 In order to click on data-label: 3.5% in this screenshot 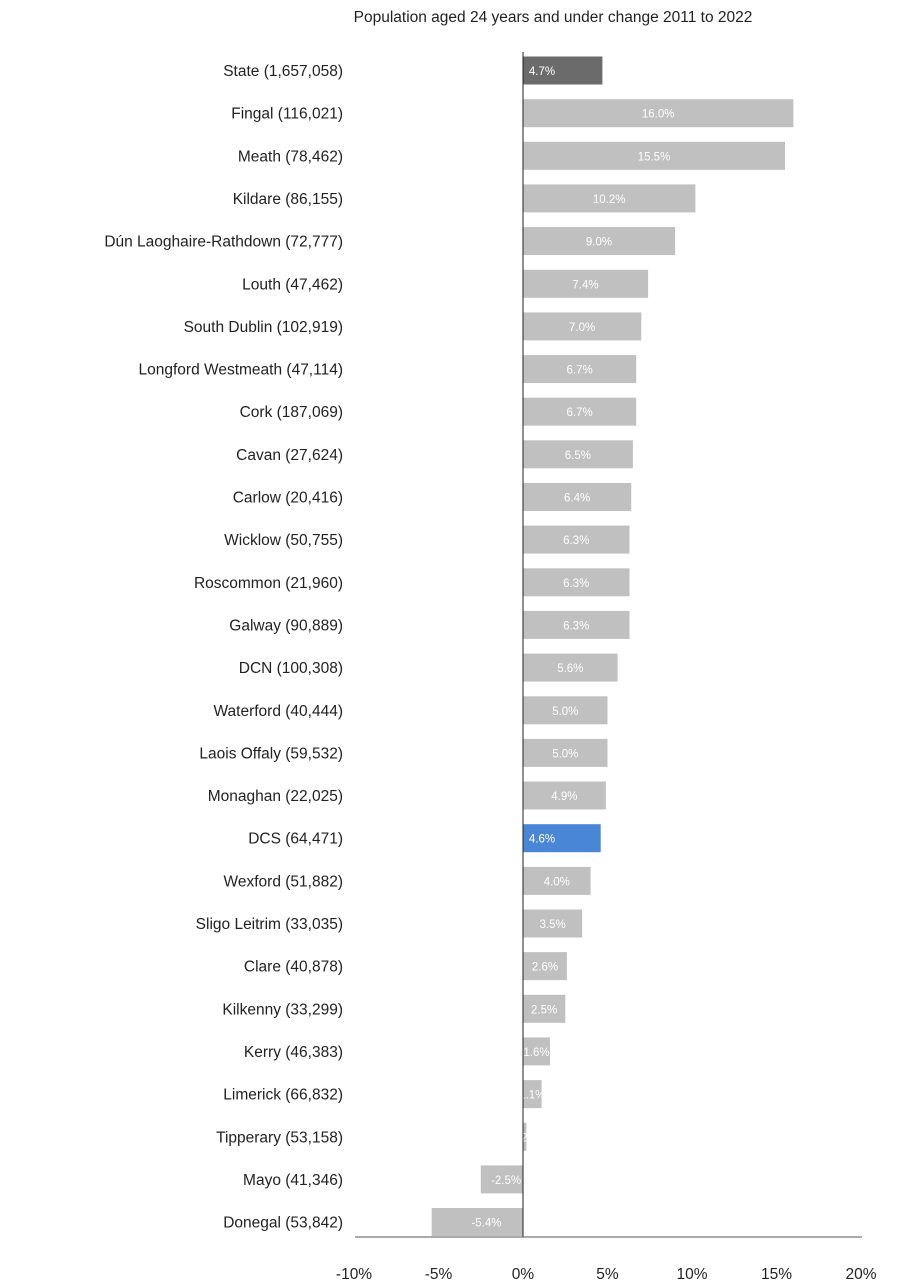, I will do `click(552, 925)`.